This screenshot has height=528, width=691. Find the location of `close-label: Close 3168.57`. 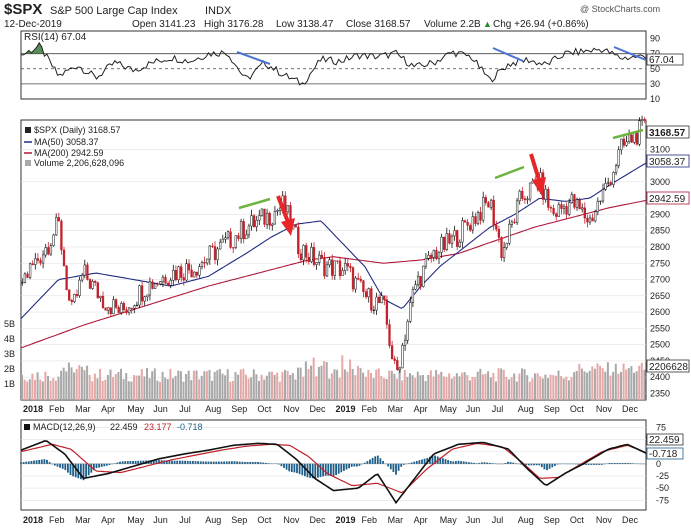

close-label: Close 3168.57 is located at coordinates (378, 24).